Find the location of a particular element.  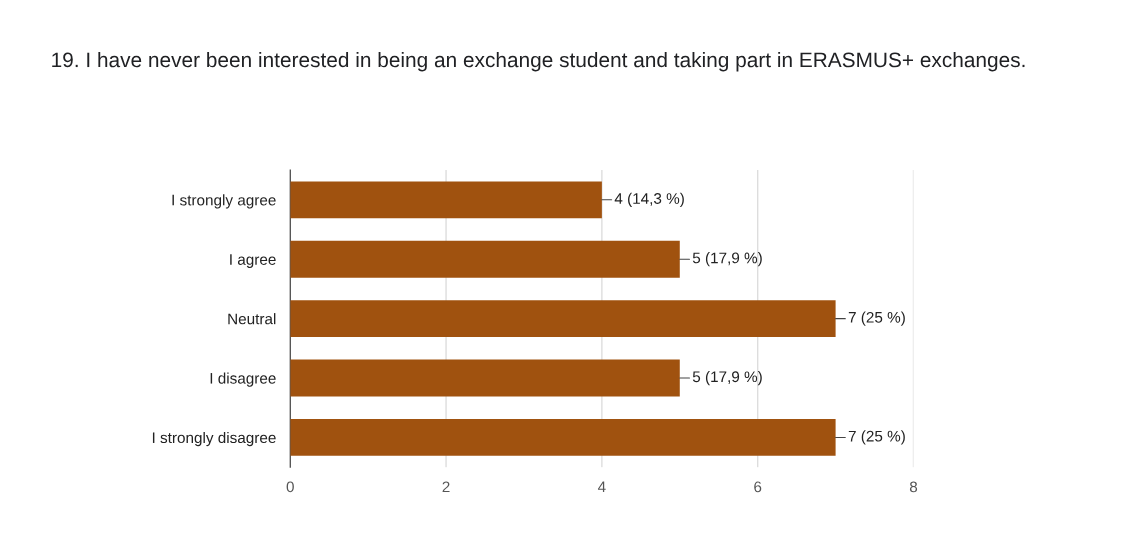

data-label: 4 (14,3 %) is located at coordinates (649, 199).